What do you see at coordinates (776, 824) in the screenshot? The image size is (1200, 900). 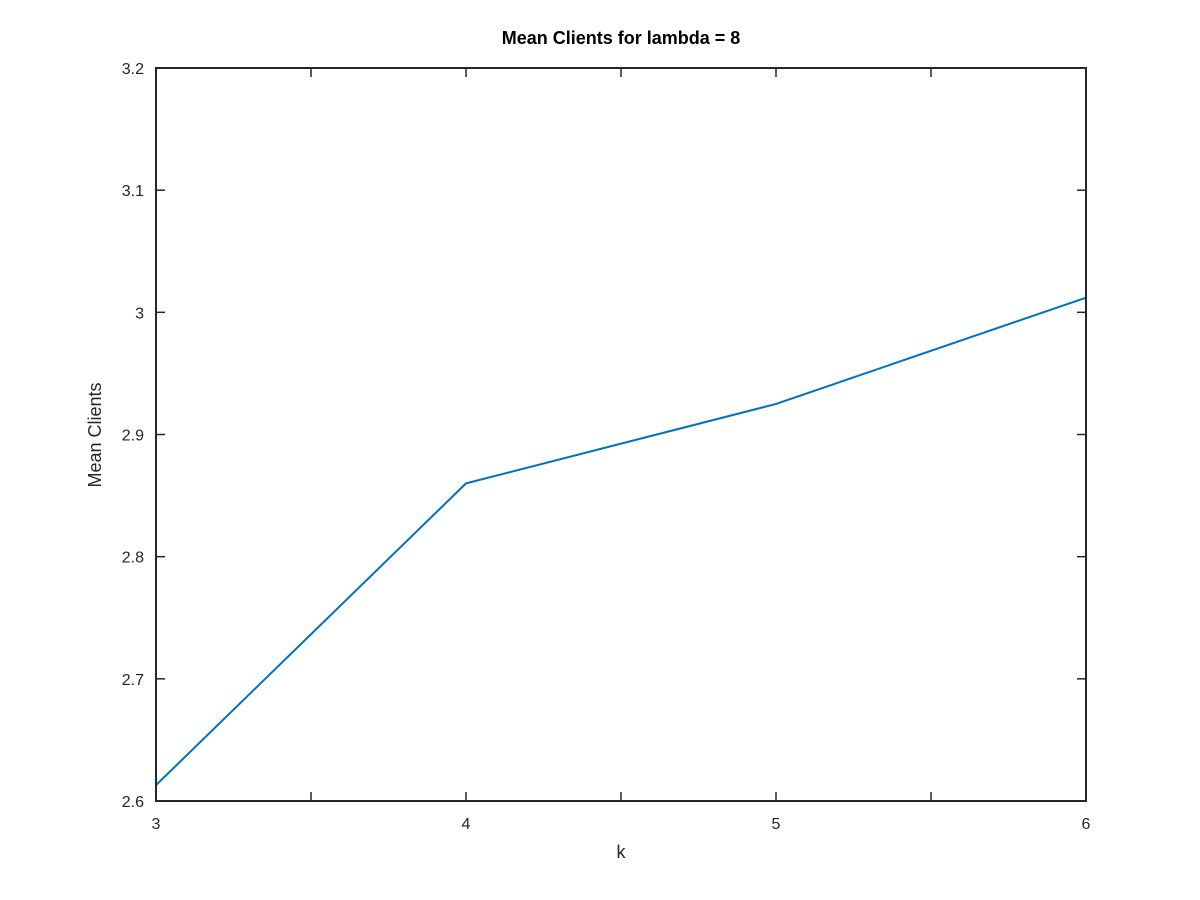 I see `x-tick-label: 5` at bounding box center [776, 824].